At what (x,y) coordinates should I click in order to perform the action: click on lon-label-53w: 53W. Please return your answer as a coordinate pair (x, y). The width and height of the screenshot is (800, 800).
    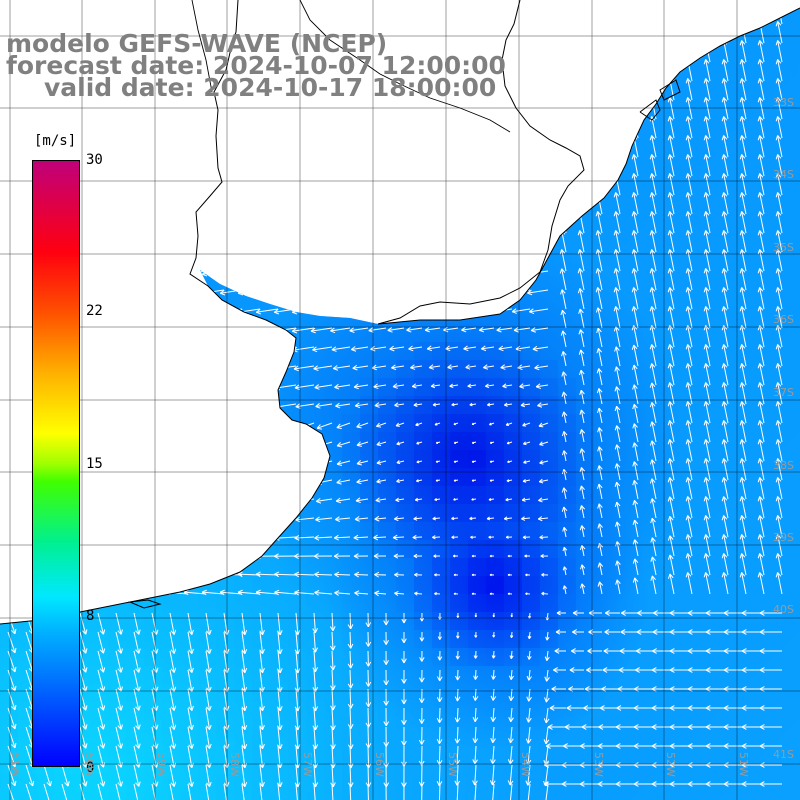
    Looking at the image, I should click on (598, 764).